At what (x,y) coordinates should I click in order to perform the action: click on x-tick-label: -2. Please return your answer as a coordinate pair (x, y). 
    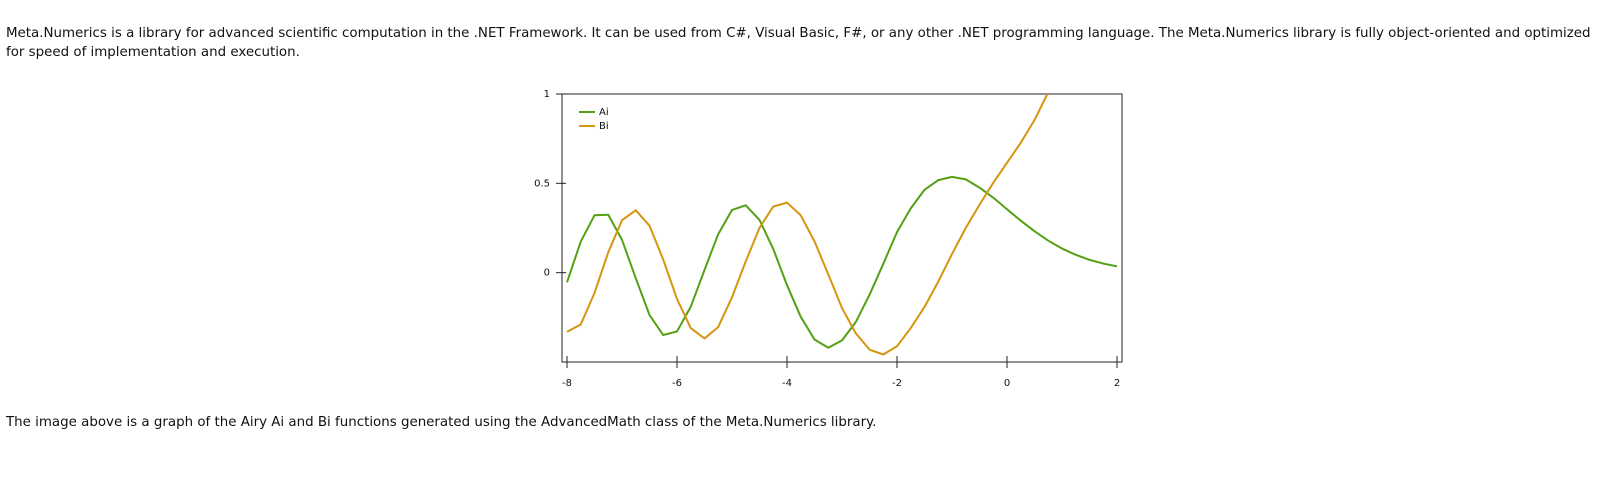
    Looking at the image, I should click on (897, 383).